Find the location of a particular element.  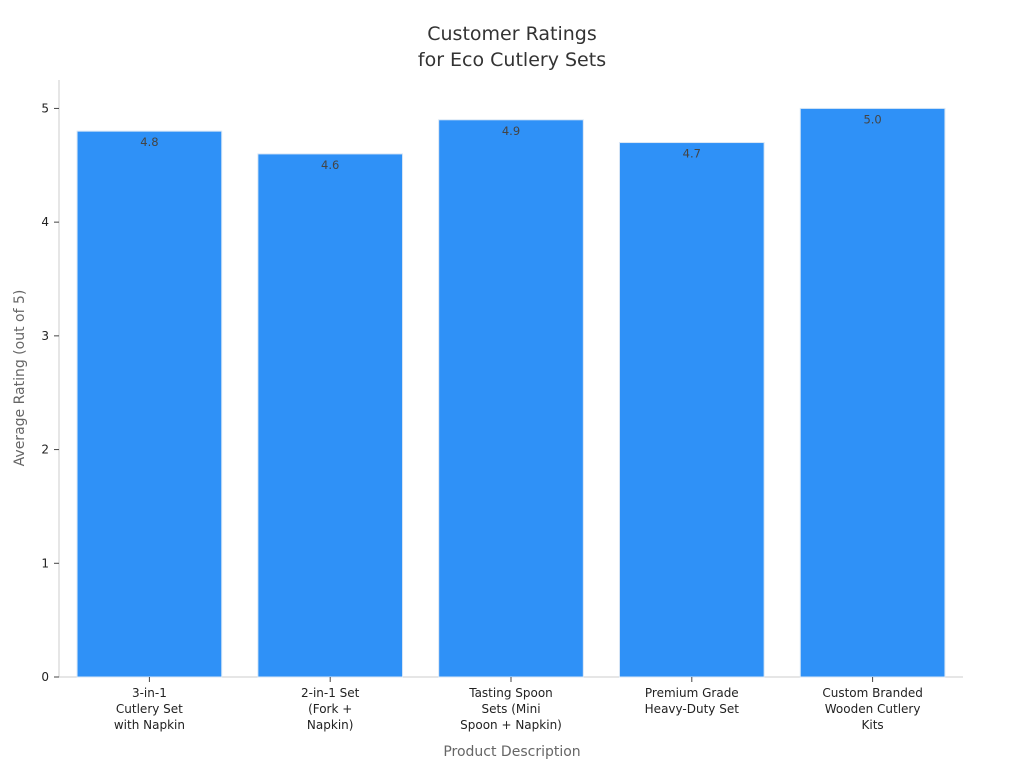

x-tick-label: Tasting Spoon Sets (Mini Spoon + Napkin) is located at coordinates (511, 709).